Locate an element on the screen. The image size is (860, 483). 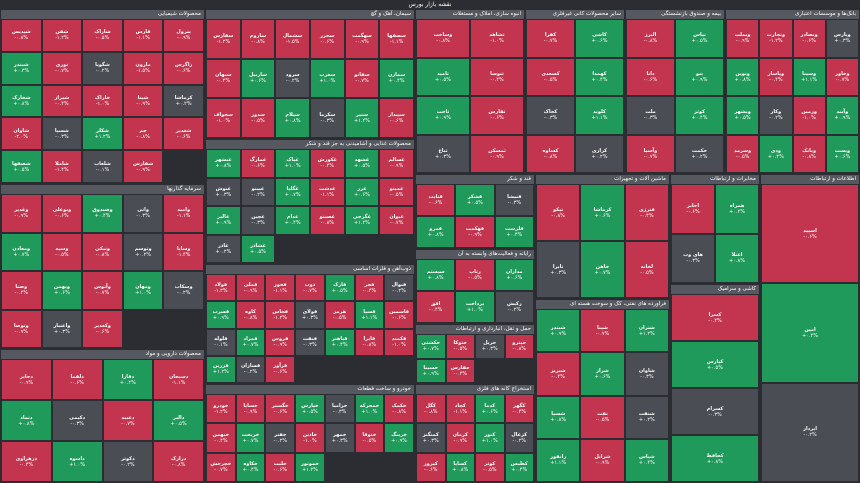
stock-tile: واتی -۰.۳% is located at coordinates (143, 213).